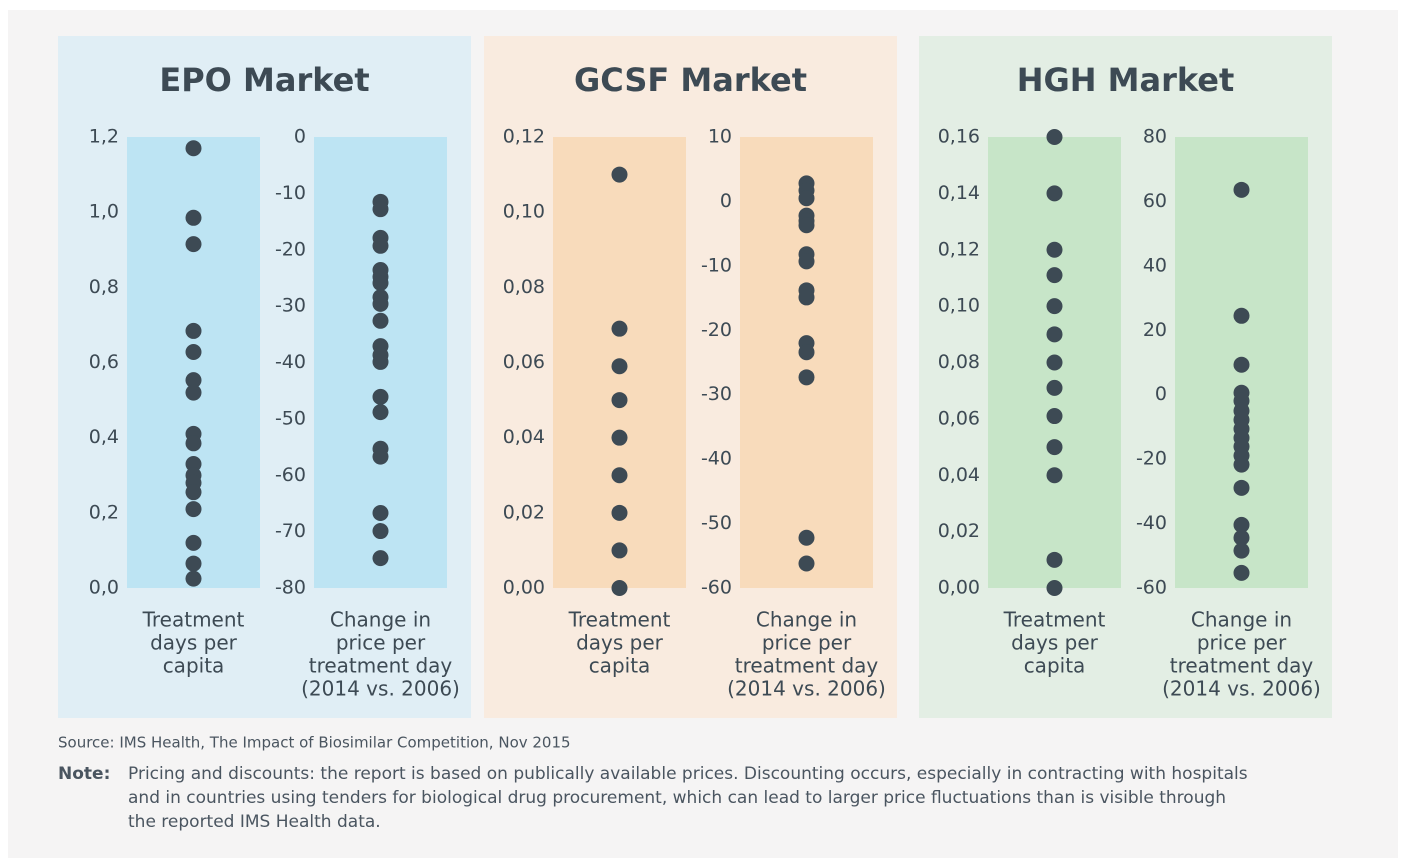 This screenshot has height=865, width=1402. What do you see at coordinates (254, 822) in the screenshot?
I see `note-line: the reported IMS Health data.` at bounding box center [254, 822].